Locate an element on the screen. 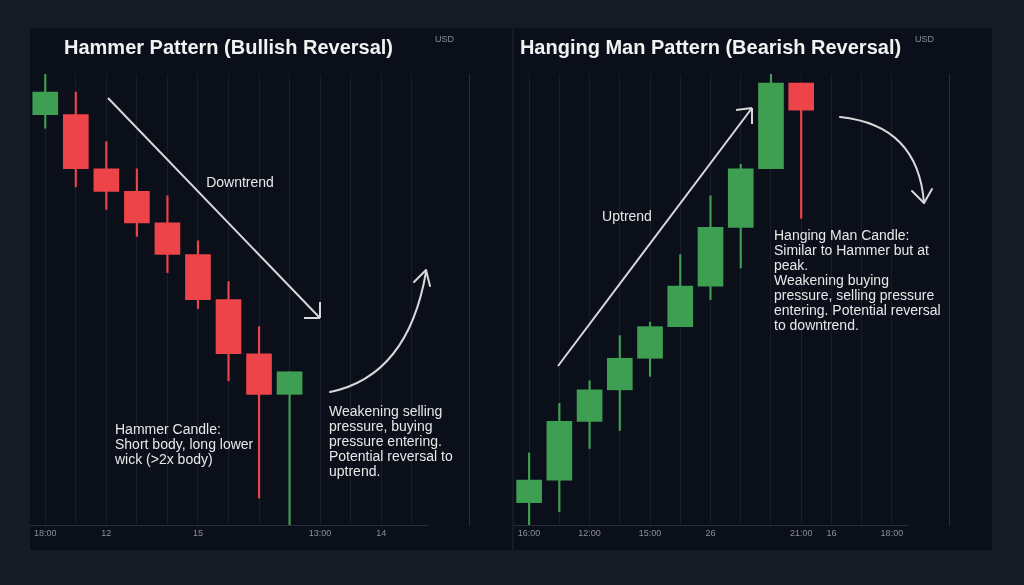 The image size is (1024, 585). x-tick-label: 12 is located at coordinates (106, 533).